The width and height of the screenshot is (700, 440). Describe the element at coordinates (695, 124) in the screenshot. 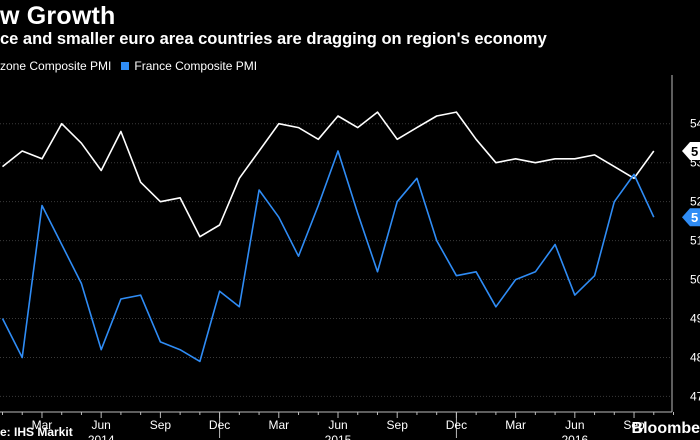

I see `y-tick-label: 54` at that location.